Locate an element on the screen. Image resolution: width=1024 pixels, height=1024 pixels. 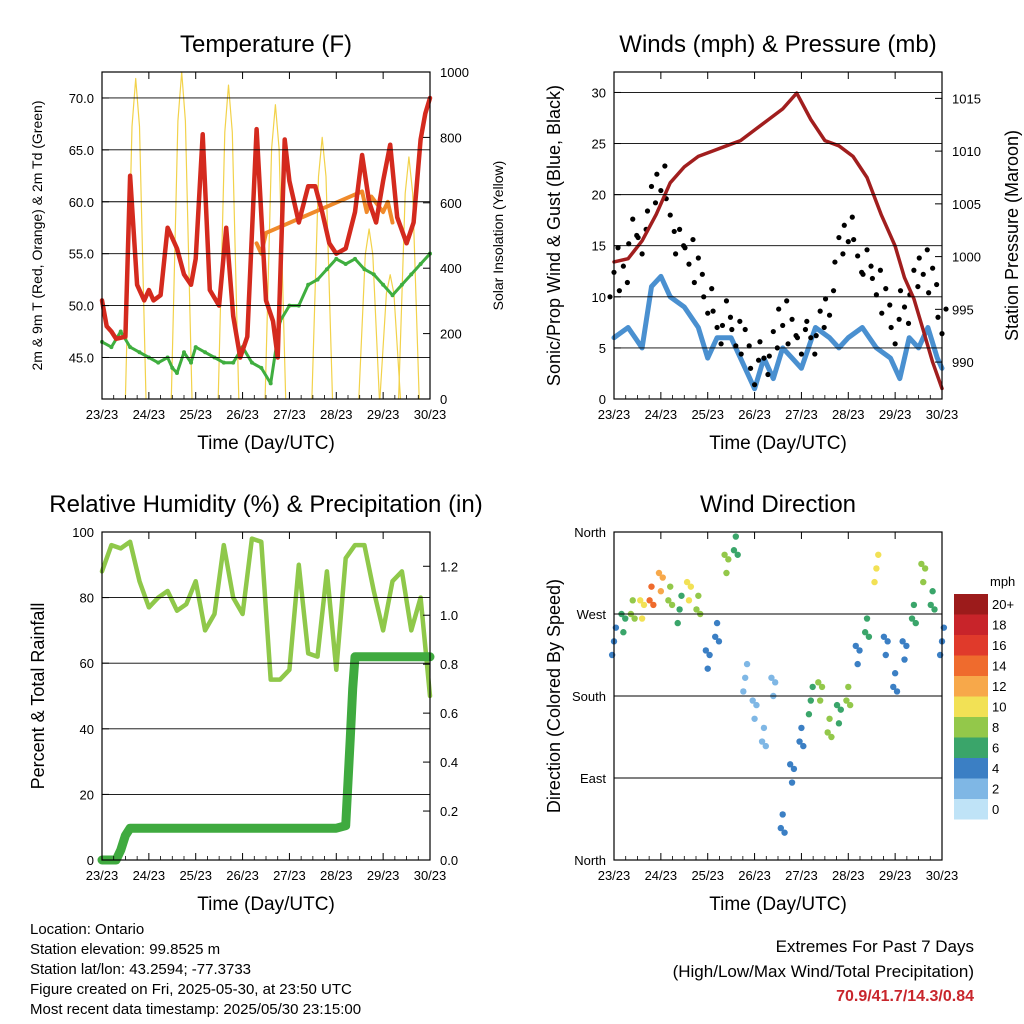
y2-tick-label: 400 is located at coordinates (451, 268).